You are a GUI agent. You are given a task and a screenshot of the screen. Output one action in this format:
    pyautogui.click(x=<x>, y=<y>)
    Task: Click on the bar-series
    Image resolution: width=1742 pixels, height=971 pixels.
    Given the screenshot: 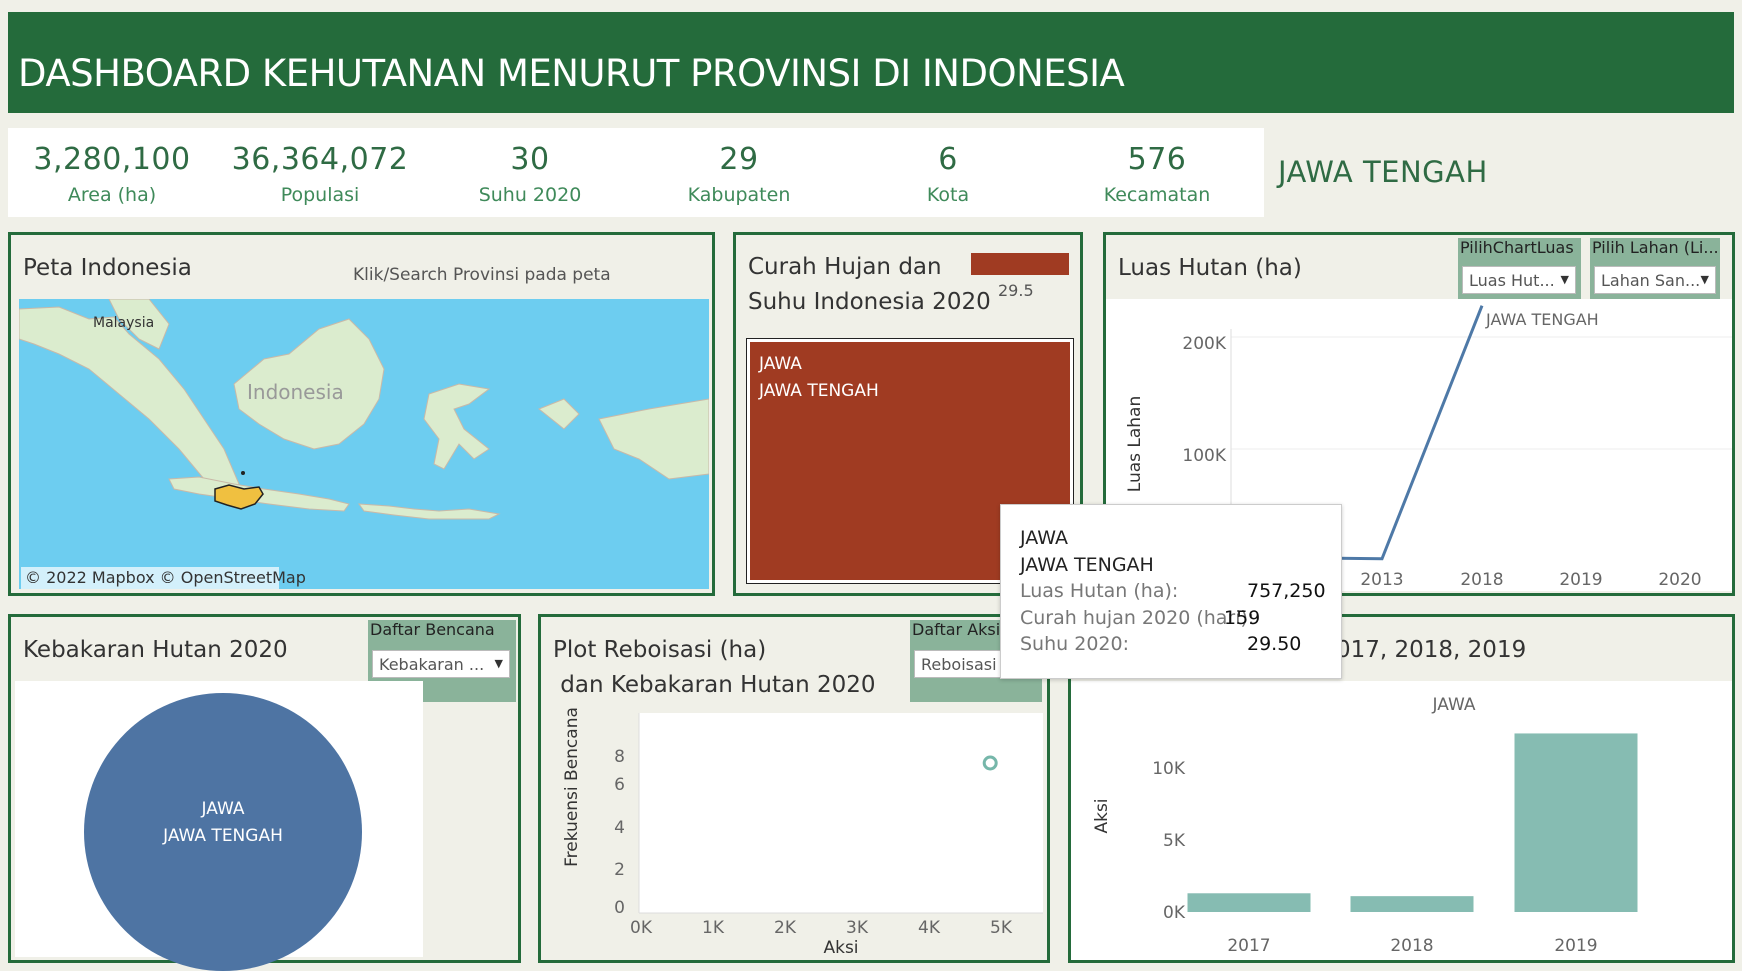 What is the action you would take?
    pyautogui.click(x=1412, y=822)
    